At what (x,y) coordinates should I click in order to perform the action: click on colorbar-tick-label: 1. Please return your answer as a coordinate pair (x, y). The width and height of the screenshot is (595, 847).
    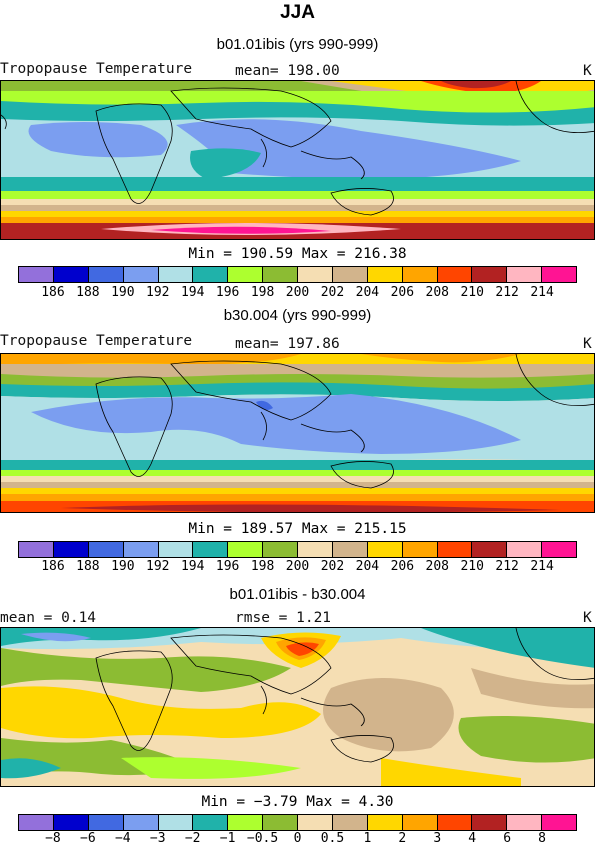
    Looking at the image, I should click on (367, 838).